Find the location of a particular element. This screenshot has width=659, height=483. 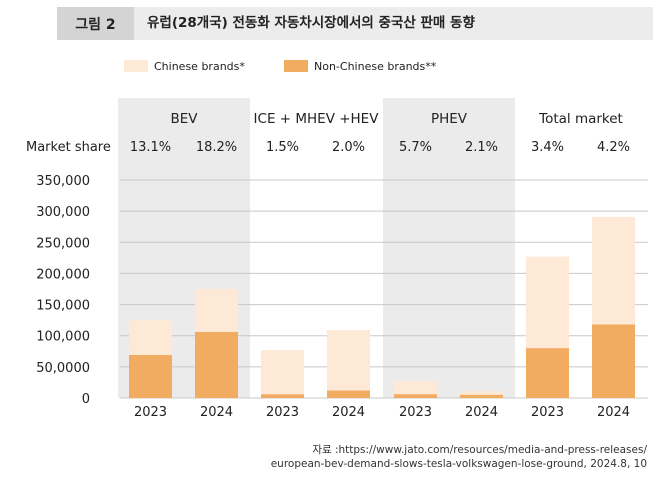

x-tick-label-0-1: 2024 is located at coordinates (216, 412).